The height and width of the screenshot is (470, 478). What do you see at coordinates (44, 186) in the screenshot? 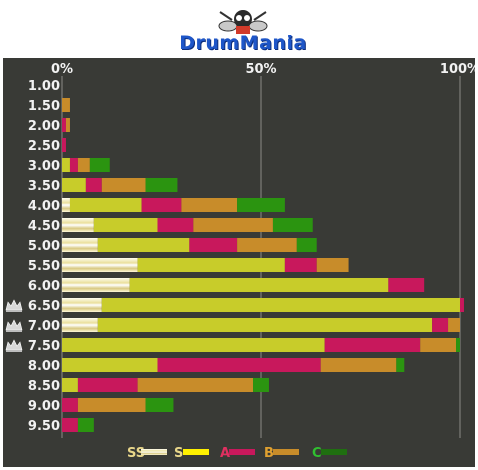
I see `row-label: 3.50` at bounding box center [44, 186].